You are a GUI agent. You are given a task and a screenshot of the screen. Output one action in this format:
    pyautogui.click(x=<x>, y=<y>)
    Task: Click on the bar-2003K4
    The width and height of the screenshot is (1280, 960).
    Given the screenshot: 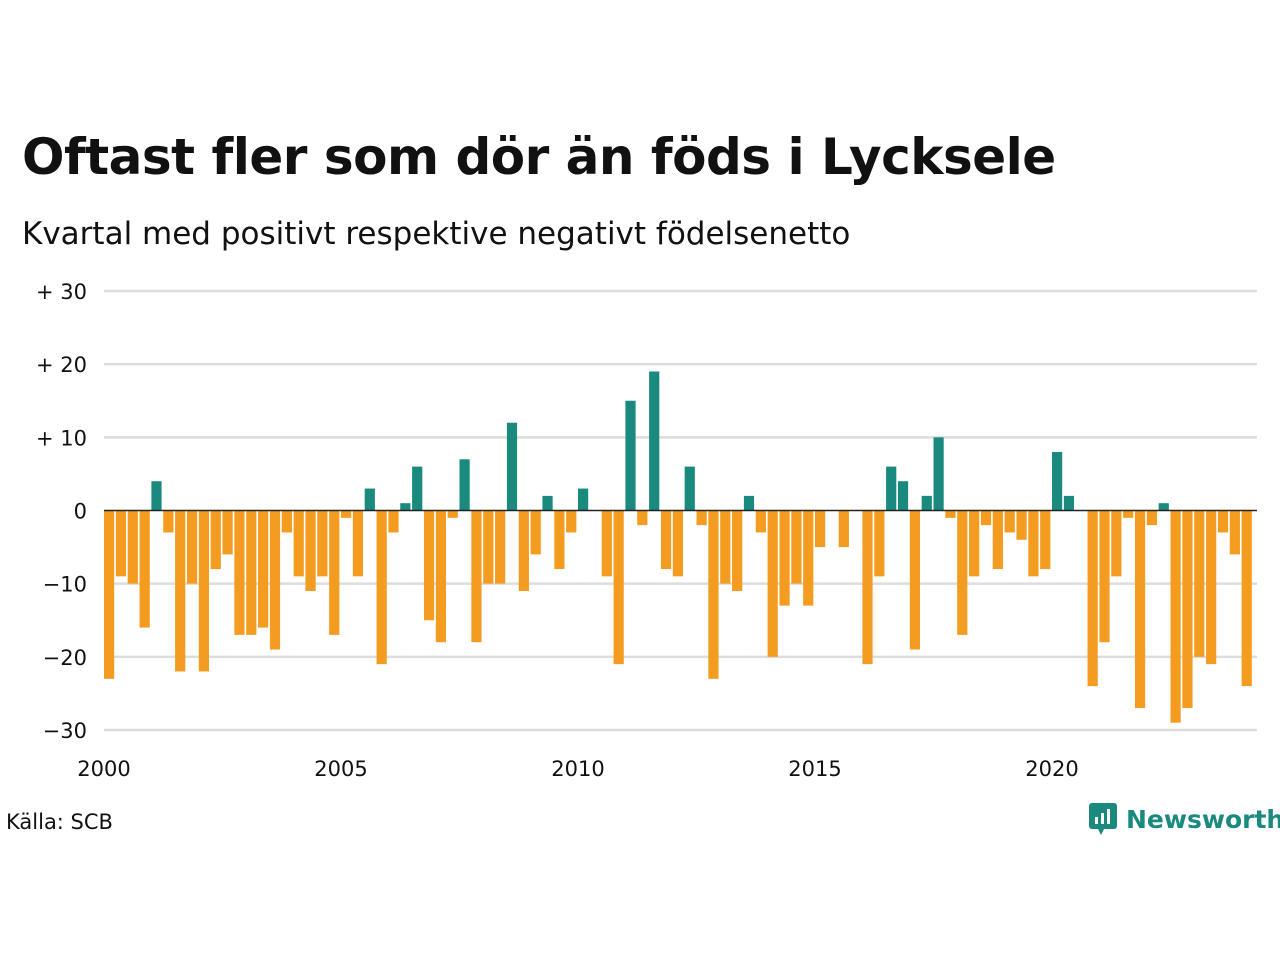 What is the action you would take?
    pyautogui.click(x=286, y=521)
    